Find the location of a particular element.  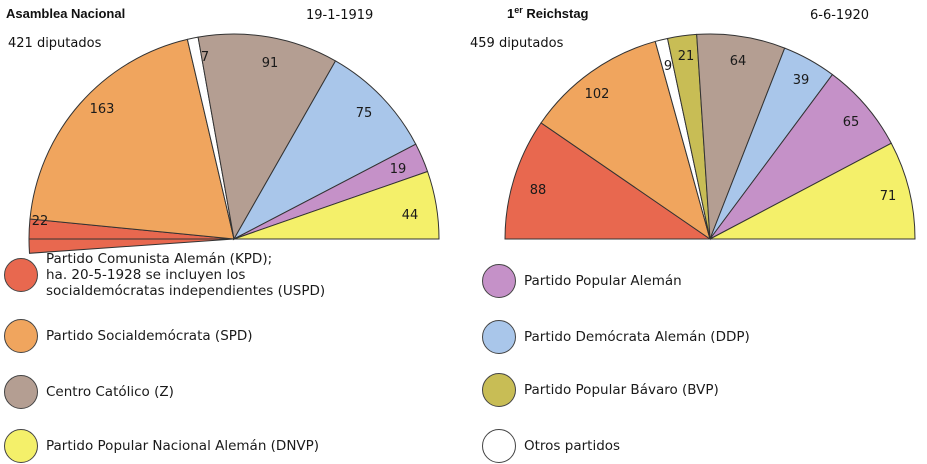

legend-swatch-ddp is located at coordinates (499, 337).